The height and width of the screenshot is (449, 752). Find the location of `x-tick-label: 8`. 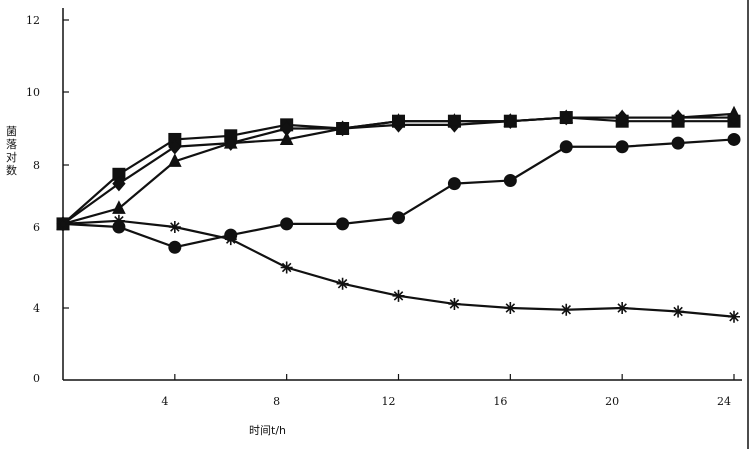

x-tick-label: 8 is located at coordinates (276, 401).